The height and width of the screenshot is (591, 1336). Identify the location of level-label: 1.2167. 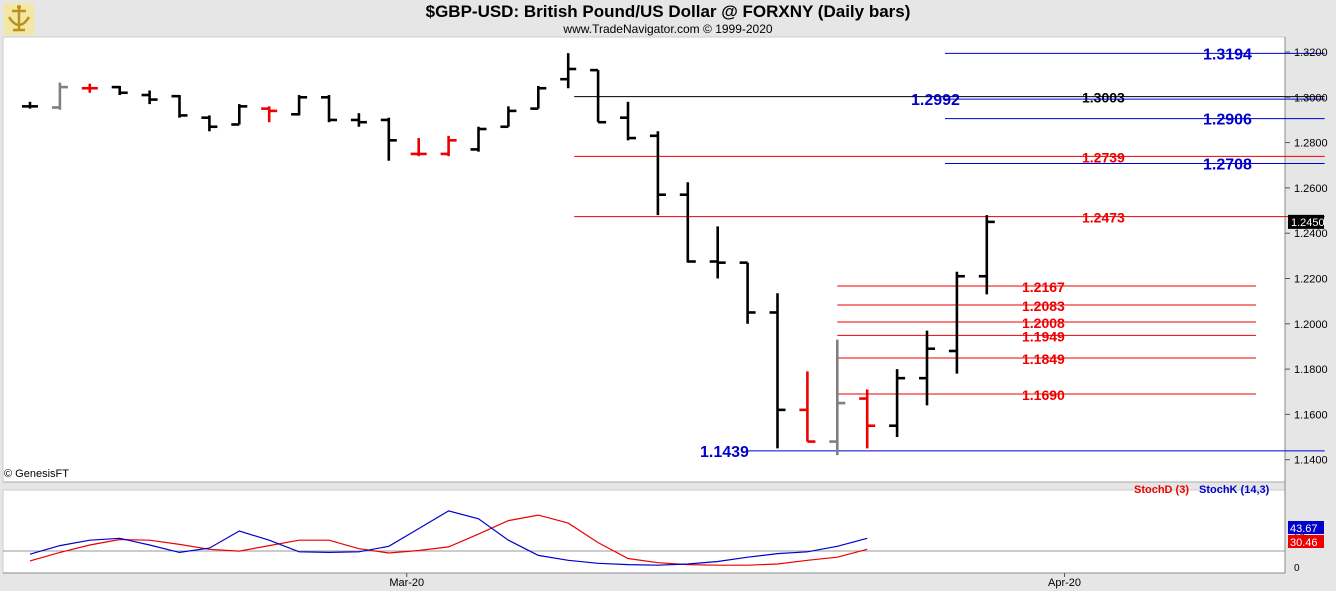
(1043, 287).